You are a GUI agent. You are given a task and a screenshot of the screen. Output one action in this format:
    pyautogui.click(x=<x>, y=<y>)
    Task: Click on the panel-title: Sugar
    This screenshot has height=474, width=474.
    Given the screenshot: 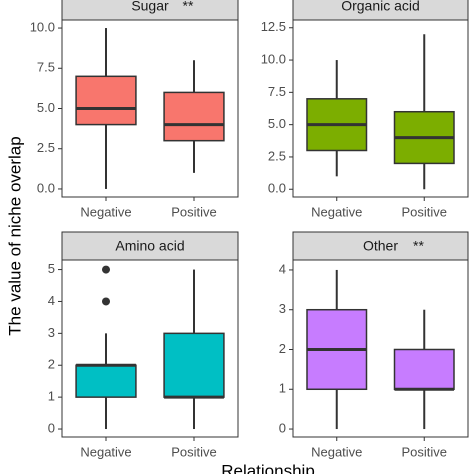 What is the action you would take?
    pyautogui.click(x=150, y=7)
    